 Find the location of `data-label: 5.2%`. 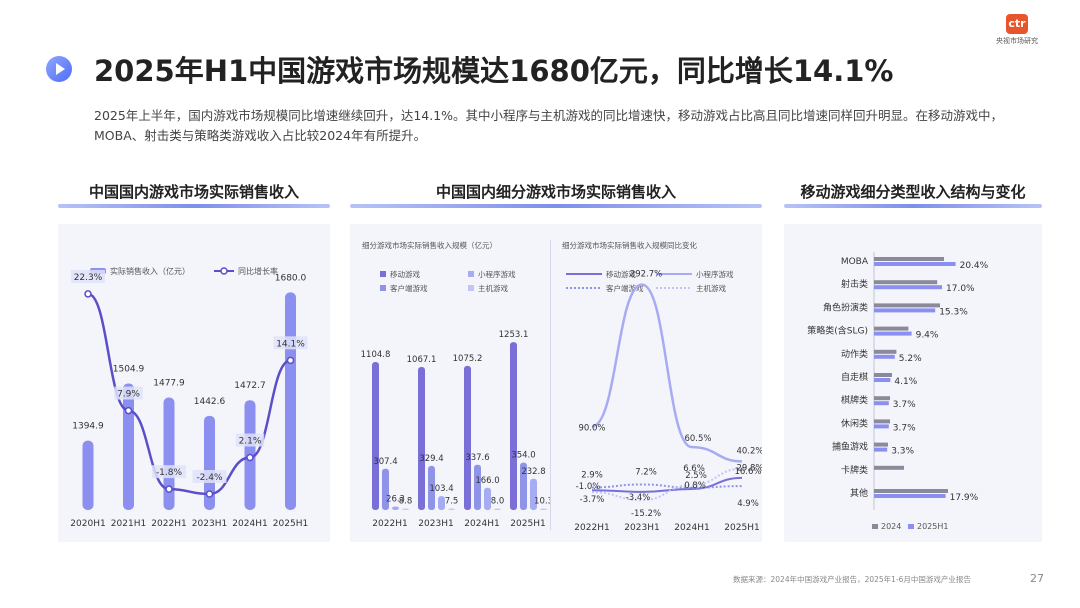

data-label: 5.2% is located at coordinates (910, 359).